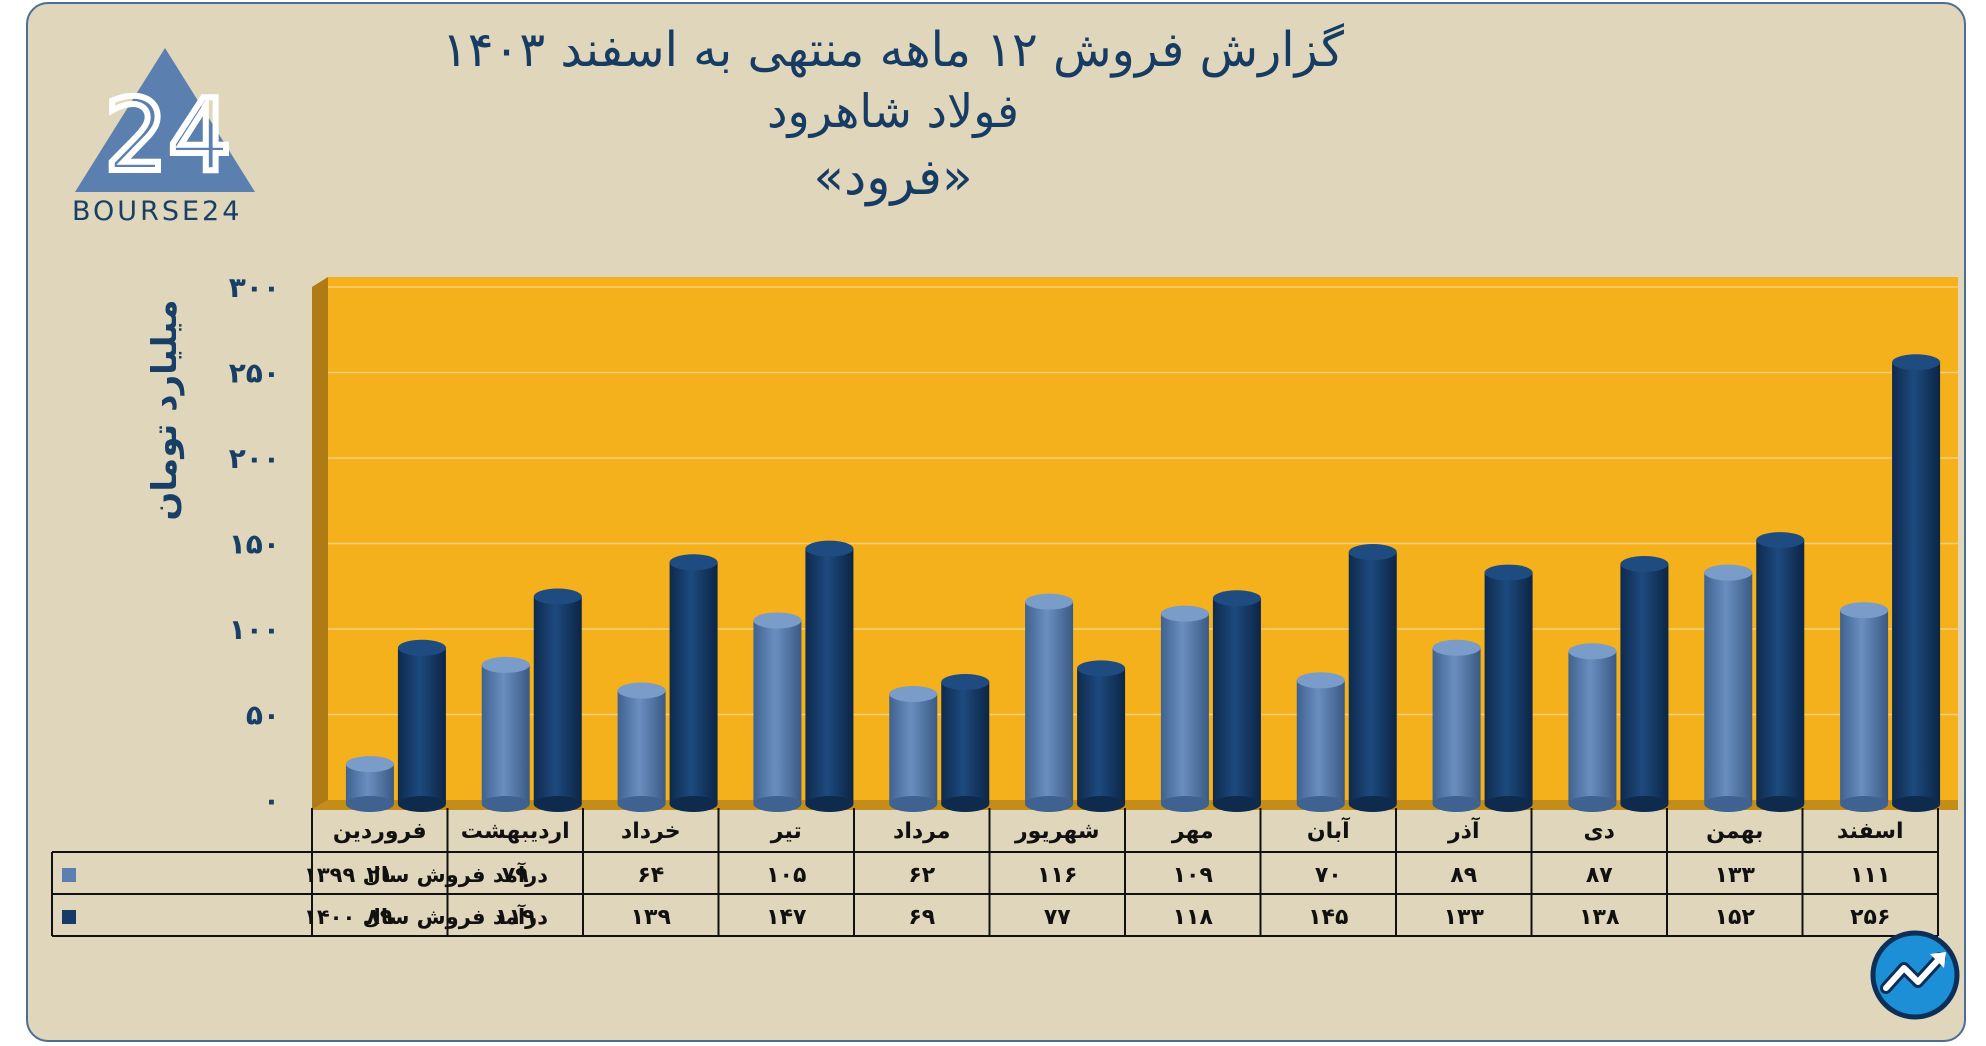 The height and width of the screenshot is (1046, 1986). Describe the element at coordinates (1328, 830) in the screenshot. I see `x-tick-label: آبان` at that location.